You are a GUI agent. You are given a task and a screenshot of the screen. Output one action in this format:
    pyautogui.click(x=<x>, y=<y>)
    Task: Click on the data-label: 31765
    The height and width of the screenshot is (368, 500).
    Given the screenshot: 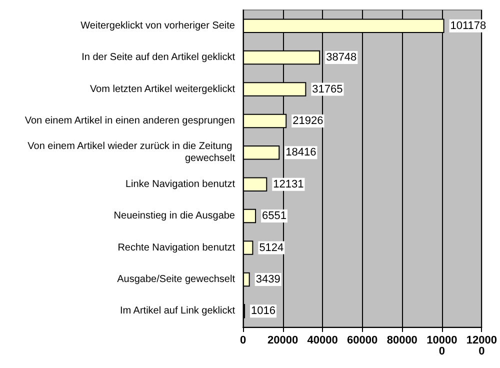 What is the action you would take?
    pyautogui.click(x=327, y=89)
    